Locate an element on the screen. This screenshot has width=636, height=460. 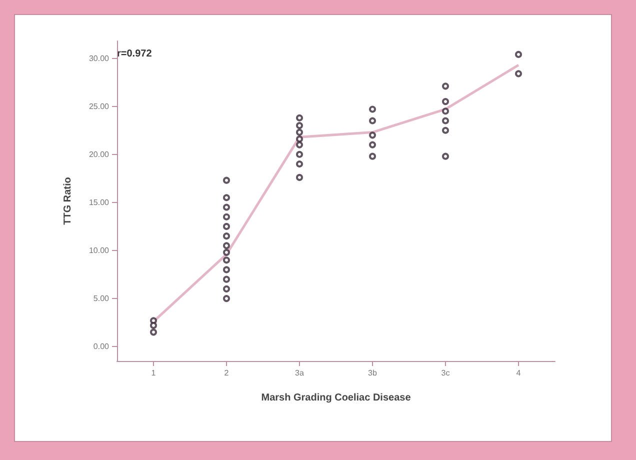
y-tick-label: 25.00 is located at coordinates (99, 106).